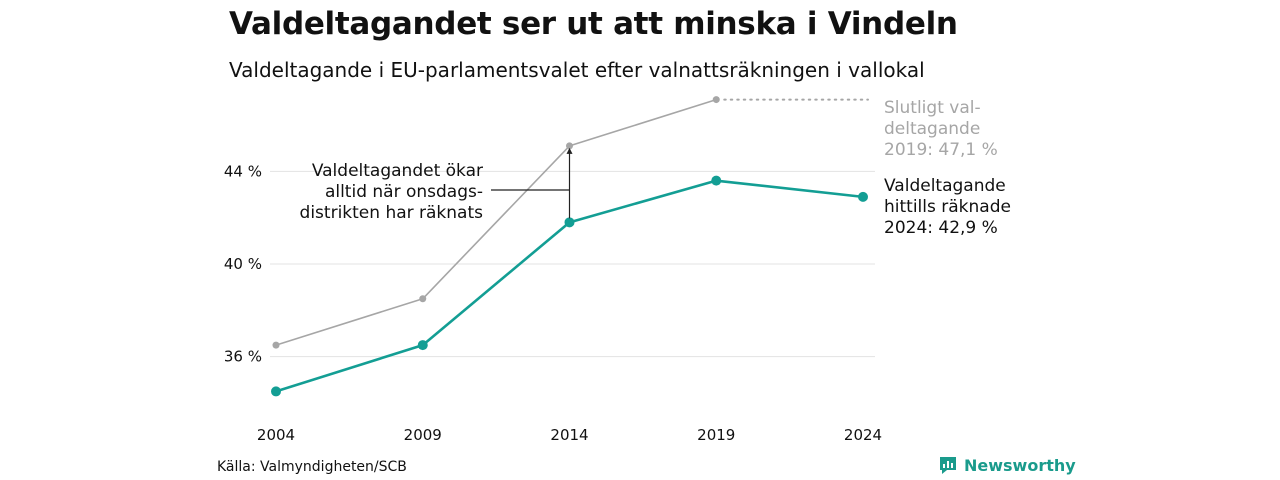 This screenshot has height=480, width=1280. I want to click on x-tick-label: 2024, so click(863, 435).